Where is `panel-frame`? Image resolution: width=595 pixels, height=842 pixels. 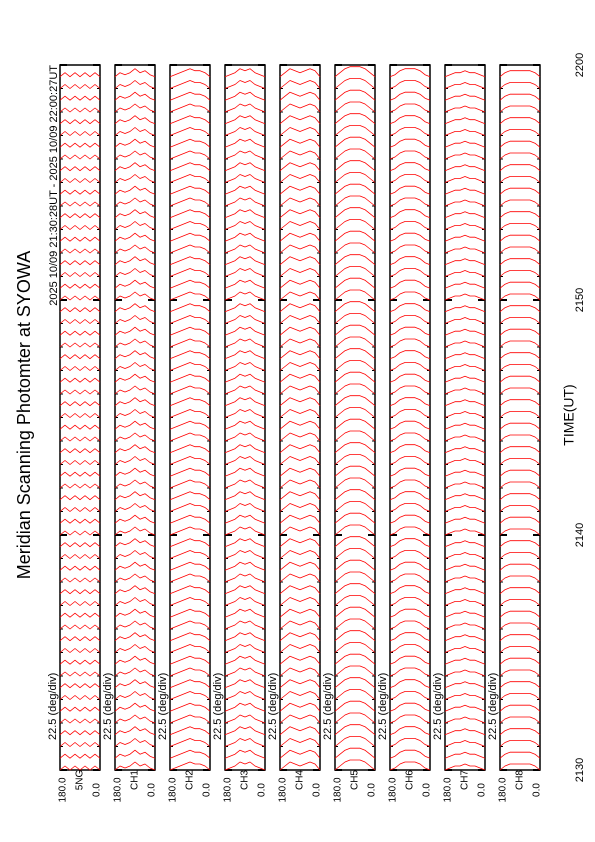 panel-frame is located at coordinates (190, 417).